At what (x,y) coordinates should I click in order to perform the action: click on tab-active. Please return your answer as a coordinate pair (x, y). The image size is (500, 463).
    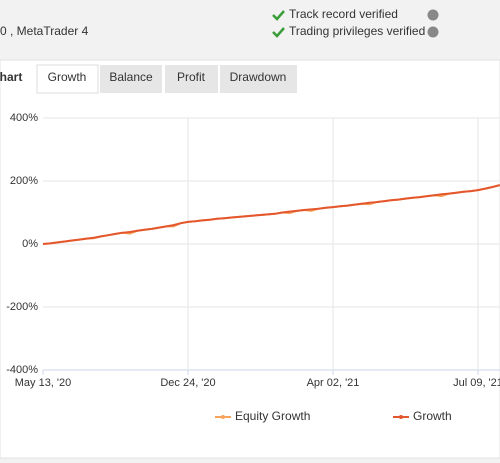
    Looking at the image, I should click on (67, 79).